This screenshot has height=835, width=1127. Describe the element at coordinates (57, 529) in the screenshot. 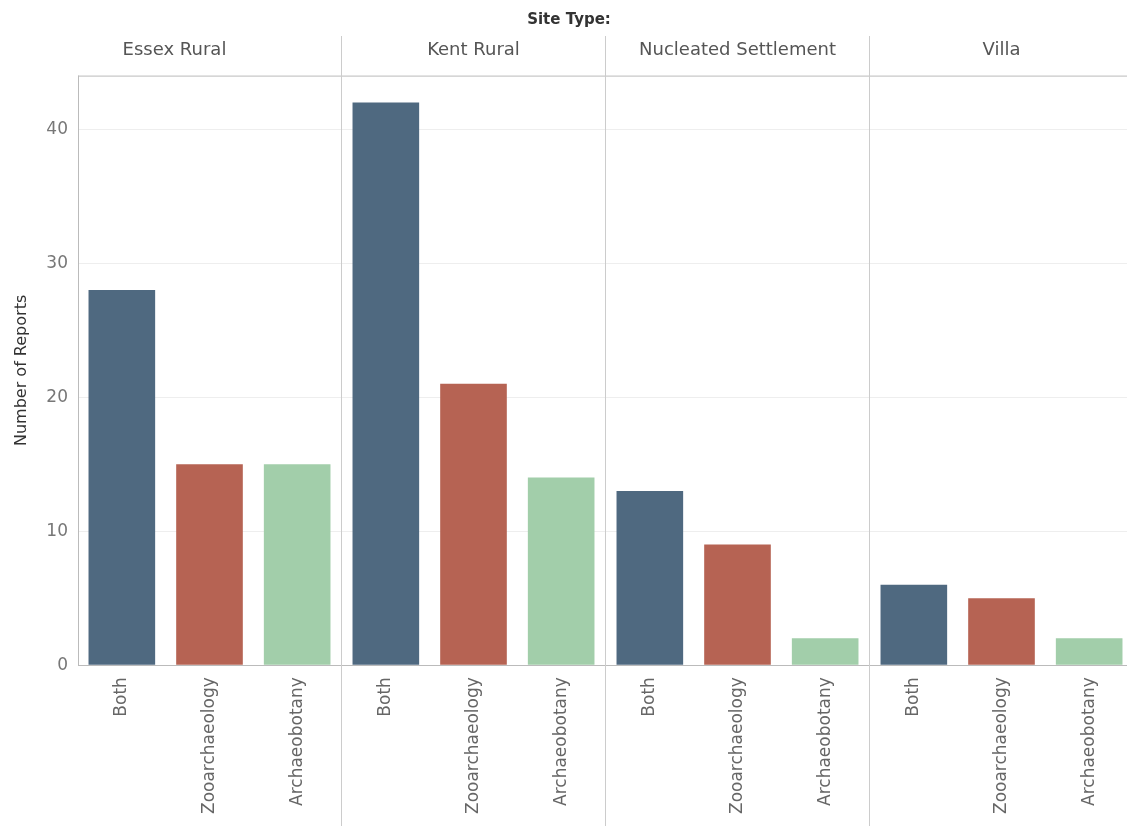

I see `y-tick-label: 10` at that location.